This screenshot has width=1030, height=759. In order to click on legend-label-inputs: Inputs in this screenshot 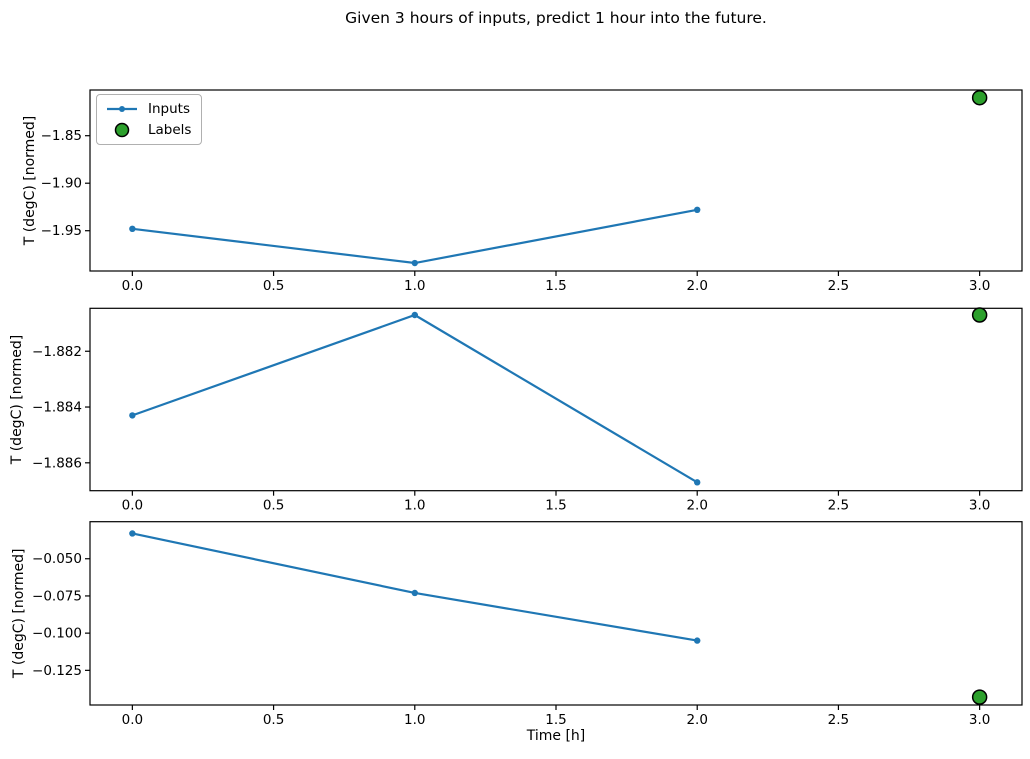, I will do `click(169, 109)`.